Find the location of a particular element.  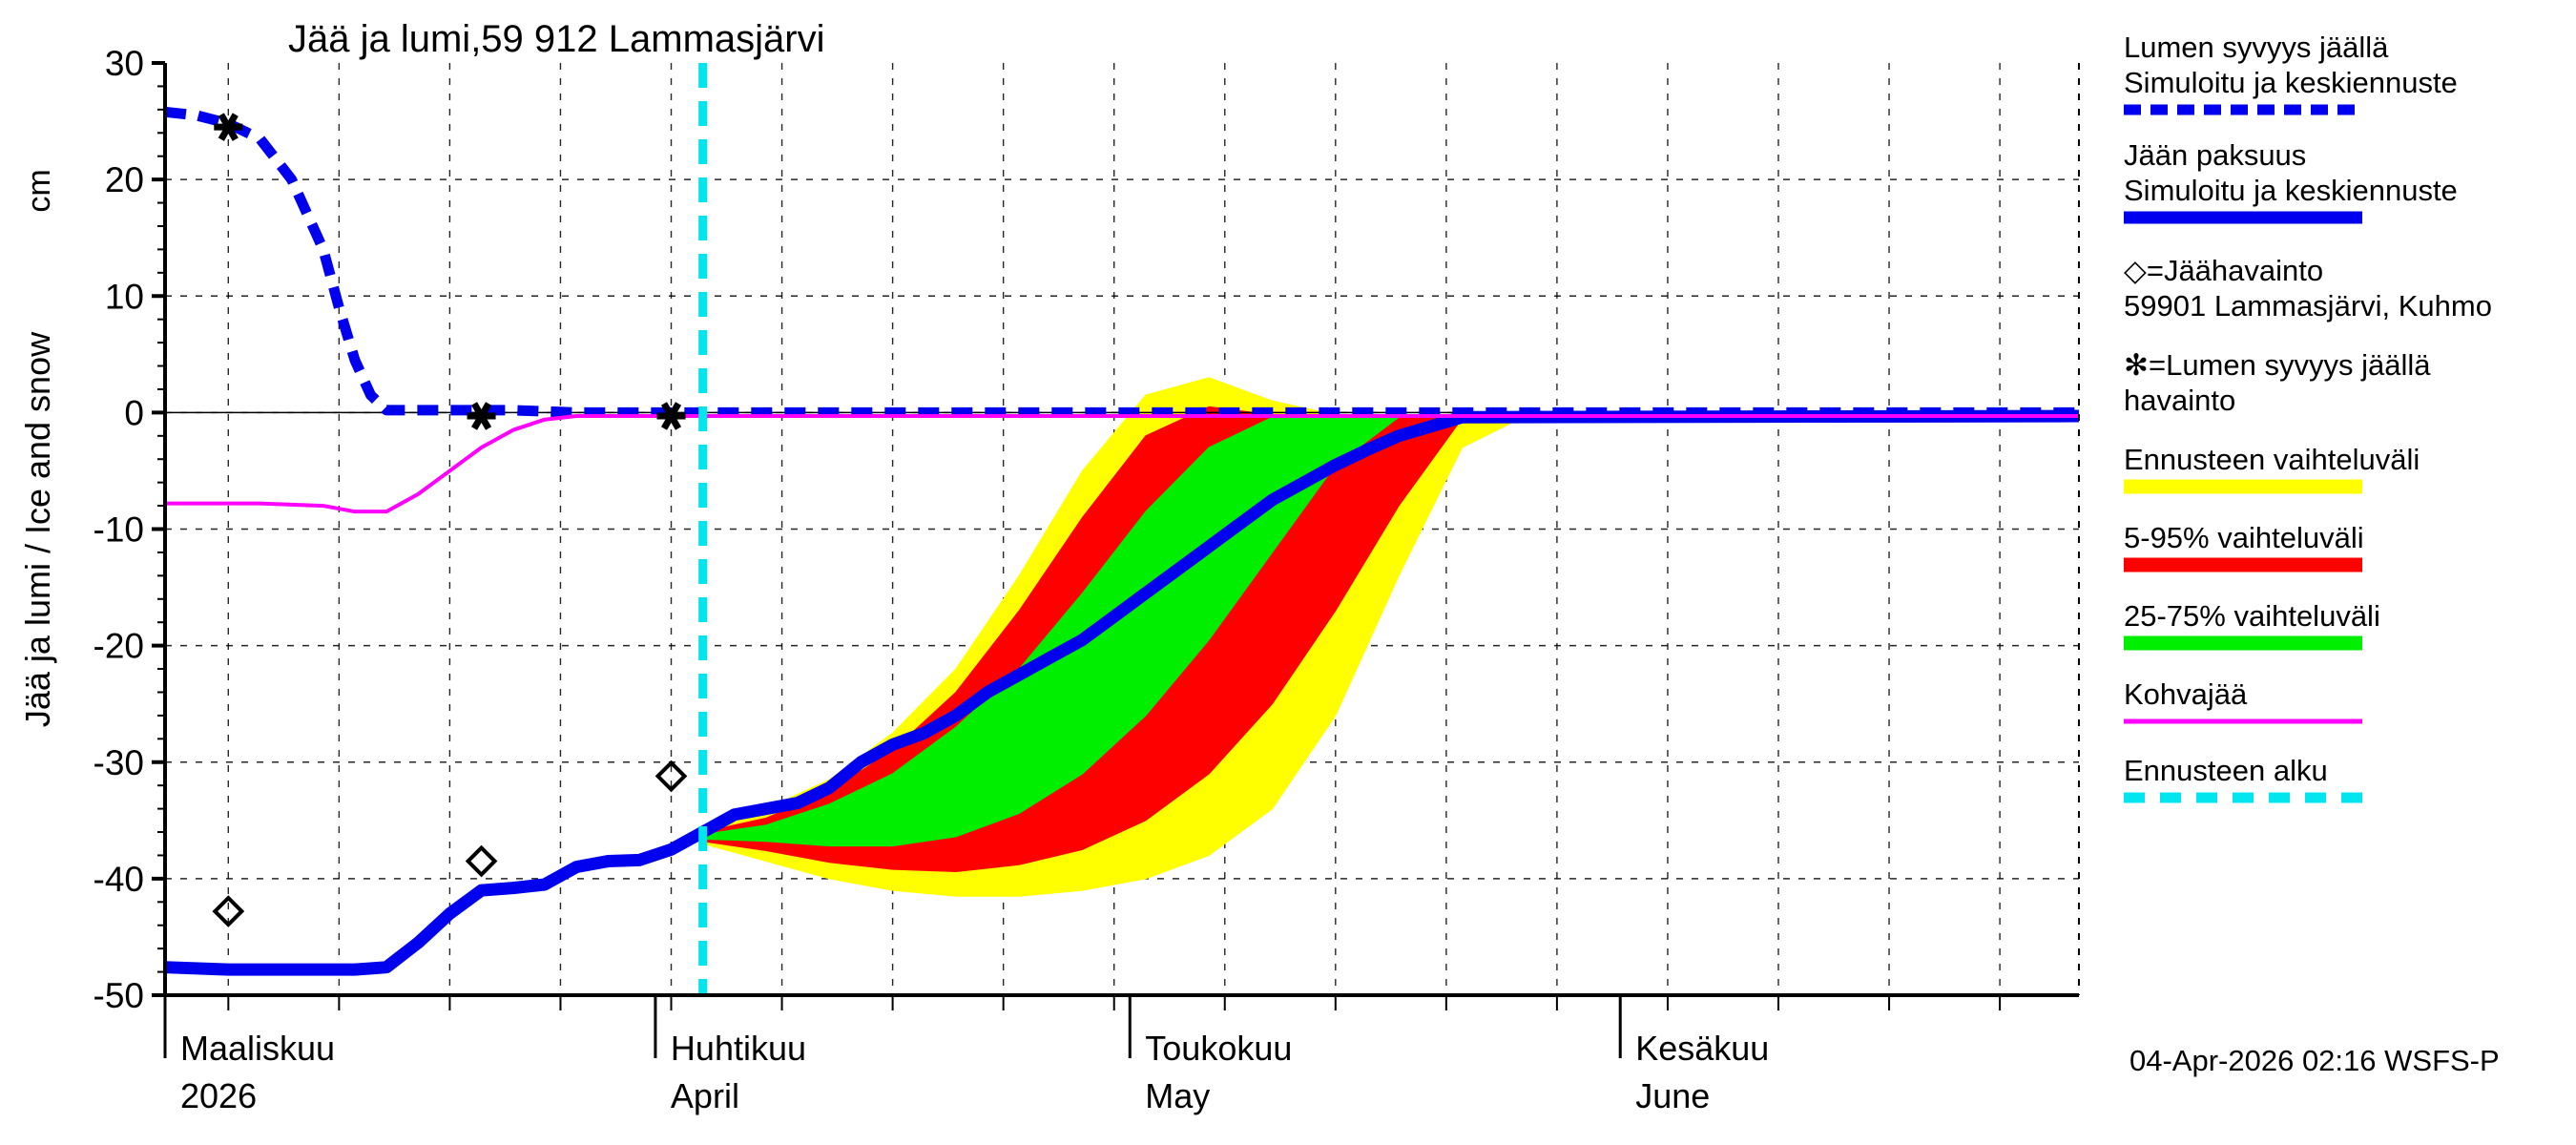

y-axis-unit: cm is located at coordinates (39, 191).